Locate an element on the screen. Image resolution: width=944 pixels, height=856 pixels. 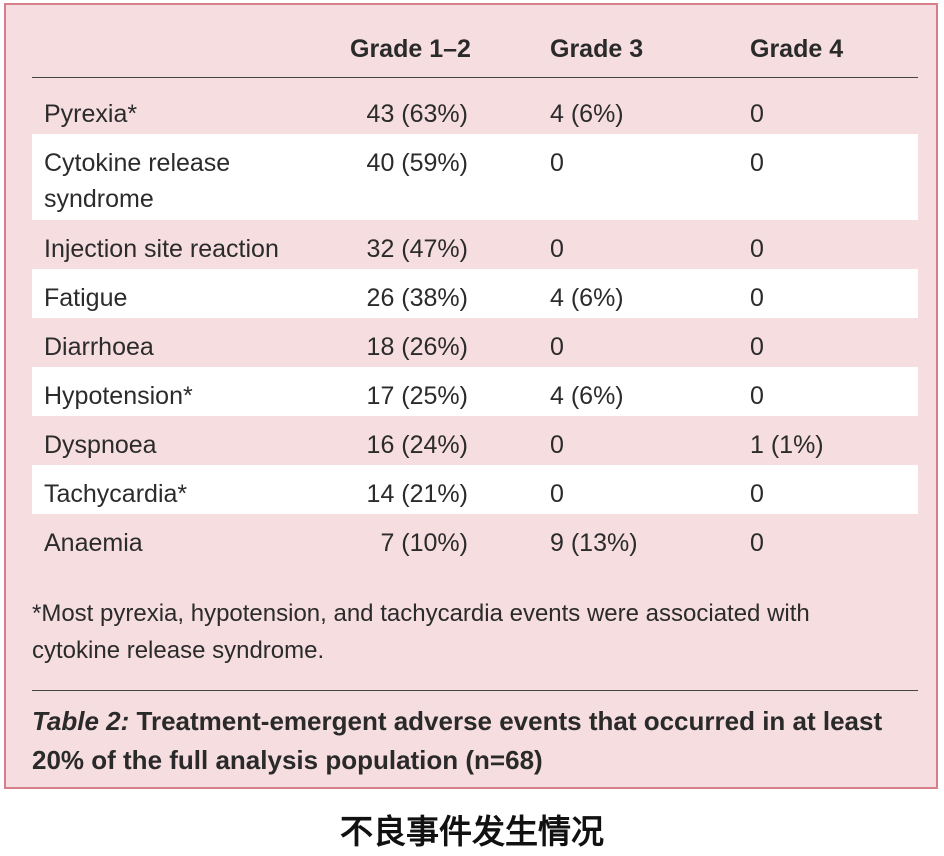
grade-1-2-value: 32 (47%) is located at coordinates (417, 249).